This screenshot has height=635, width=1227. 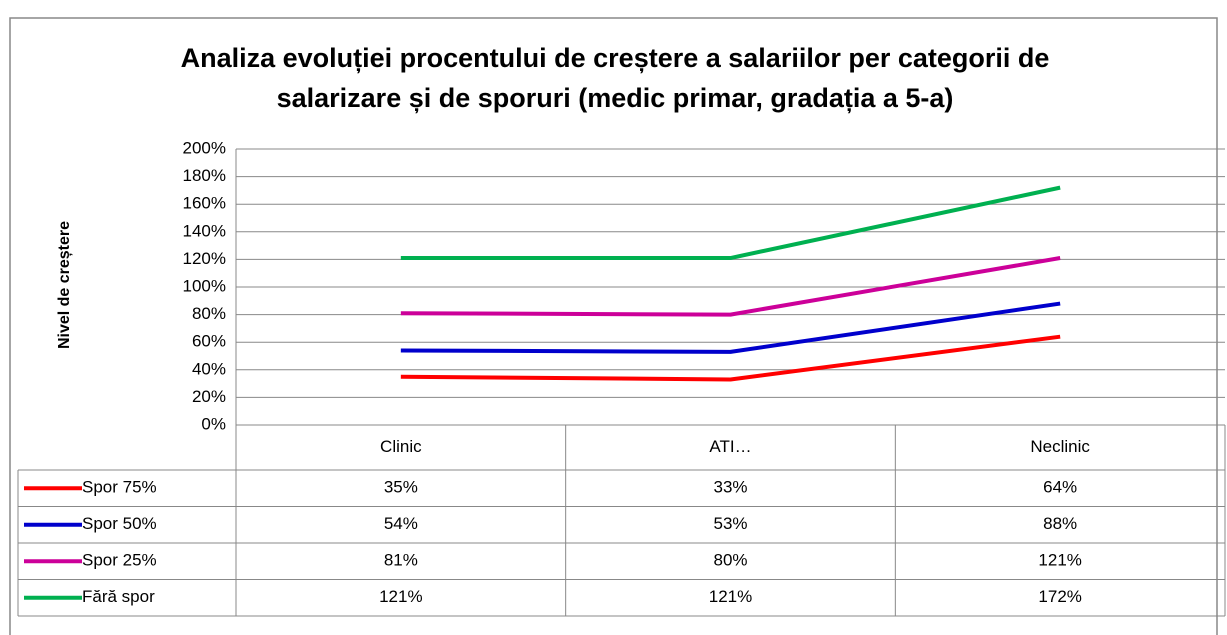 I want to click on y-tick-label: 60%, so click(x=209, y=341).